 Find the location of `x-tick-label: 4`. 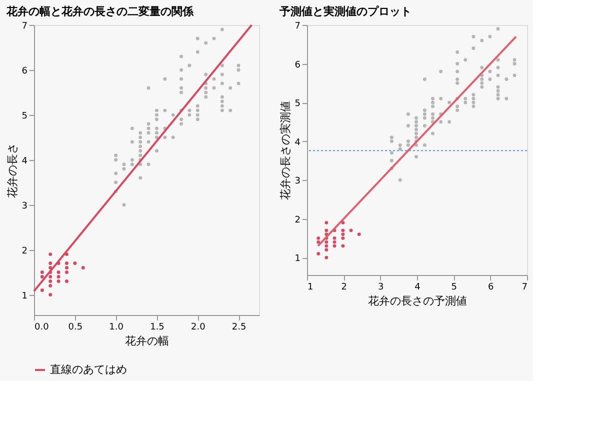

x-tick-label: 4 is located at coordinates (417, 287).